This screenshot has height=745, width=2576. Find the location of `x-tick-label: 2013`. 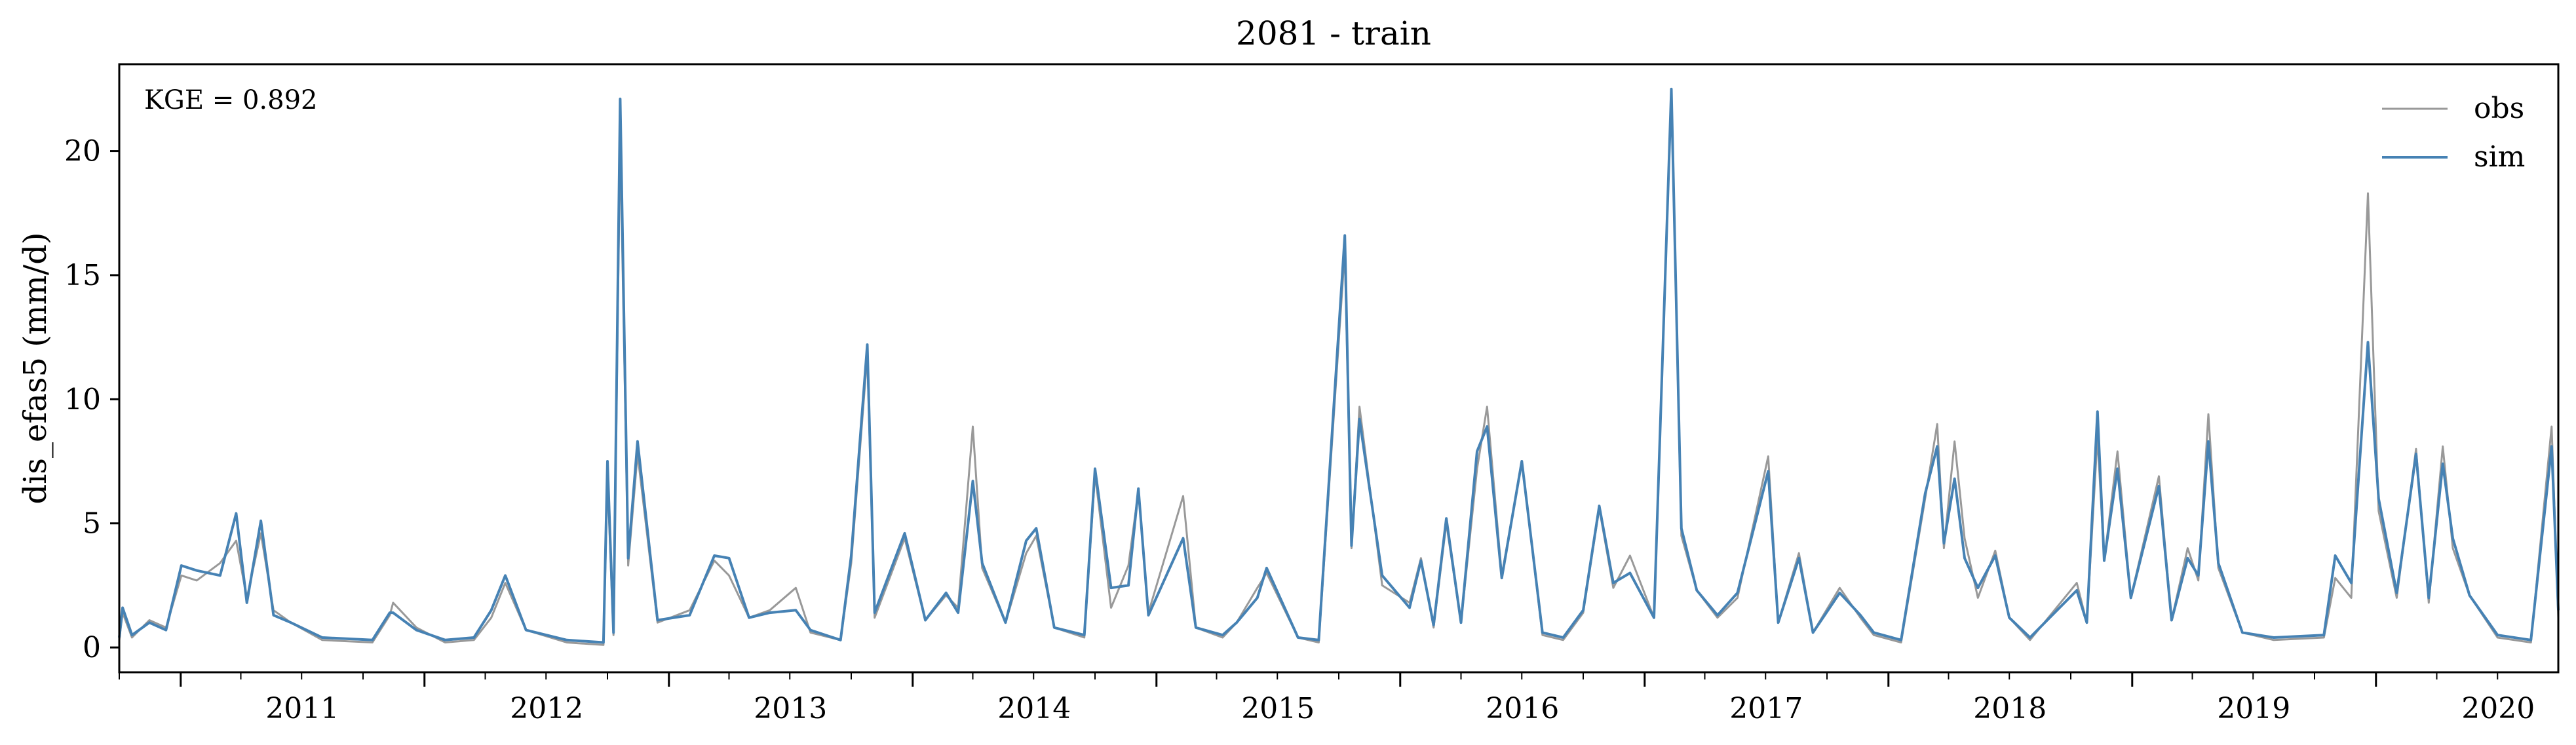

x-tick-label: 2013 is located at coordinates (790, 709).